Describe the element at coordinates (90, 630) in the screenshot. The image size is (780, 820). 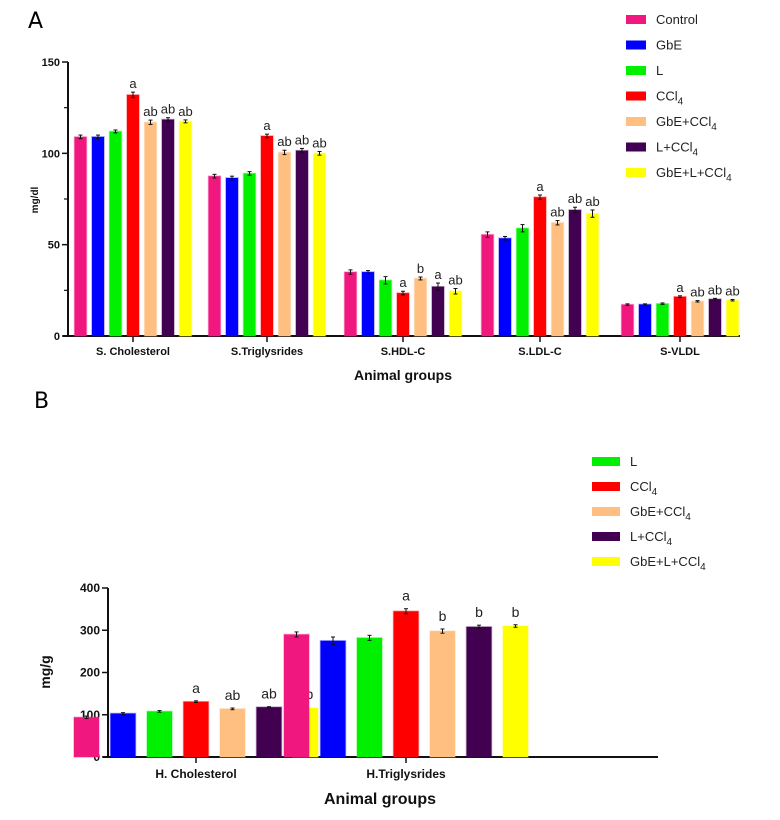
I see `y-tick-label: 300` at that location.